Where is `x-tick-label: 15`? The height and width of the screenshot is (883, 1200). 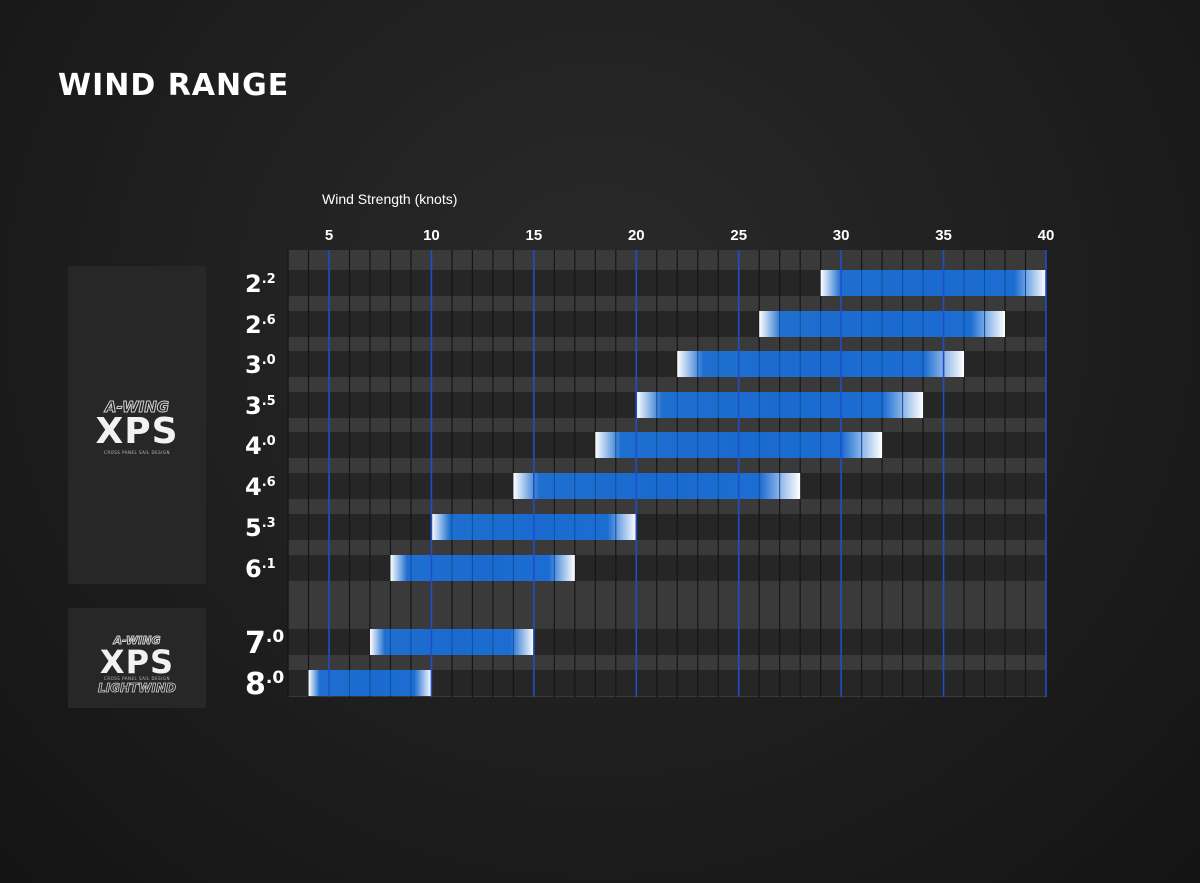 x-tick-label: 15 is located at coordinates (534, 235).